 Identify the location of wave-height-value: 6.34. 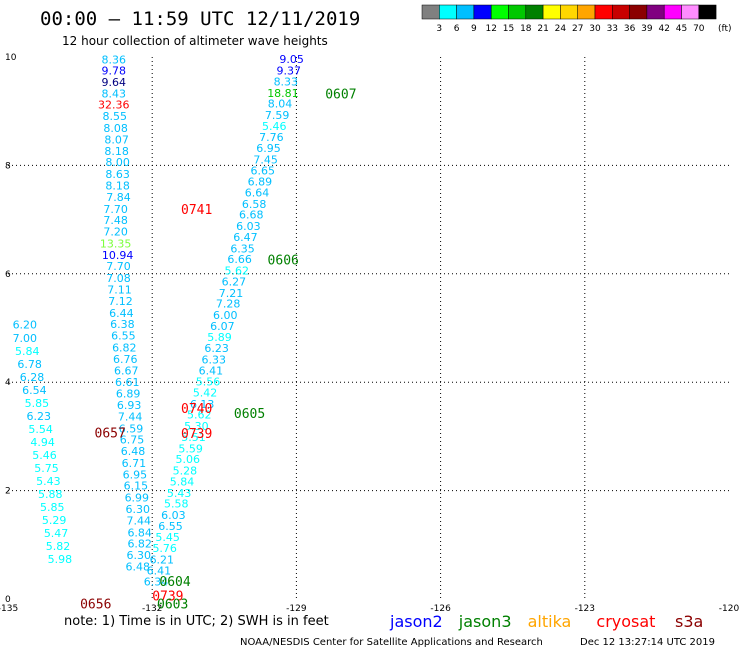
(156, 582).